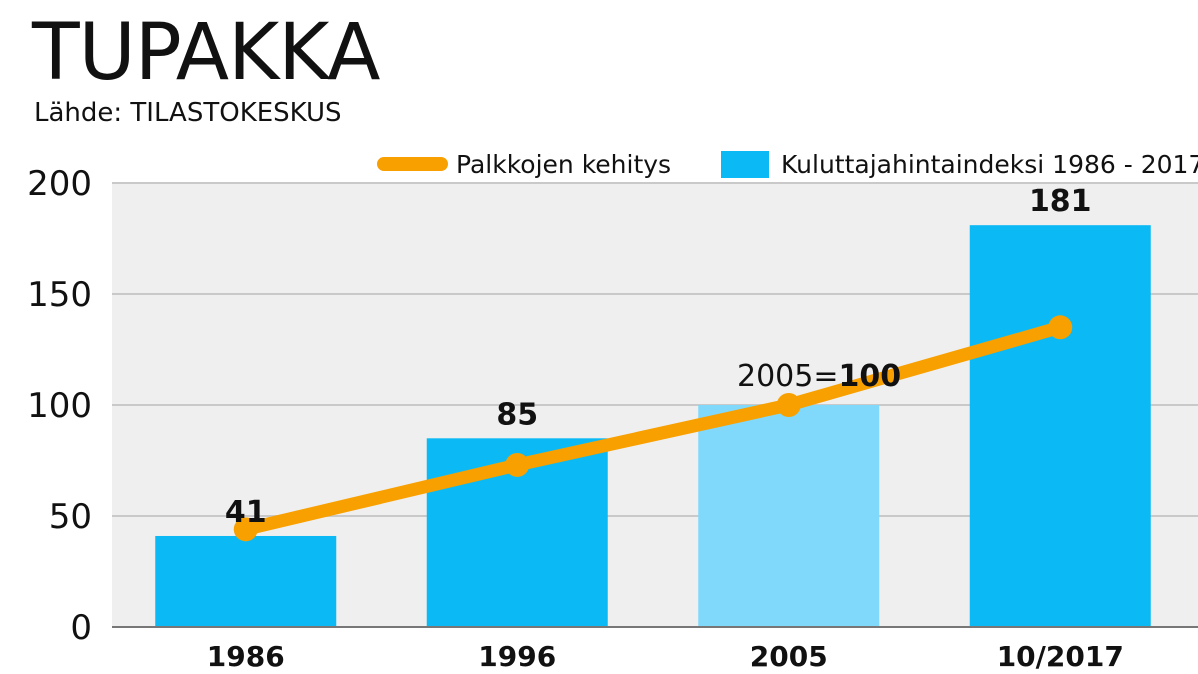 The width and height of the screenshot is (1198, 674). Describe the element at coordinates (1060, 201) in the screenshot. I see `bar-value-label: 181` at that location.